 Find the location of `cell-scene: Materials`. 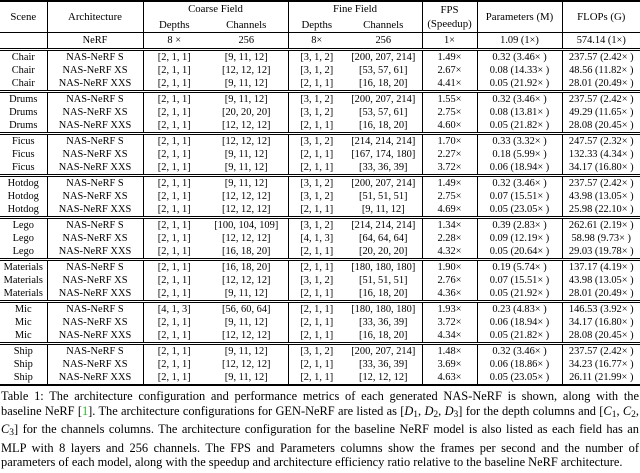

cell-scene: Materials is located at coordinates (24, 266).